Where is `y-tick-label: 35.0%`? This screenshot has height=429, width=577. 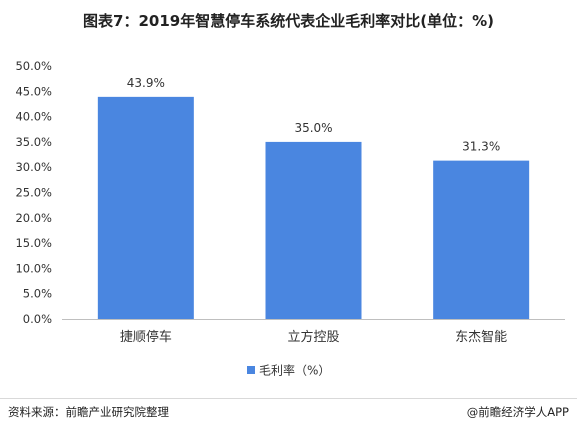 y-tick-label: 35.0% is located at coordinates (33, 142).